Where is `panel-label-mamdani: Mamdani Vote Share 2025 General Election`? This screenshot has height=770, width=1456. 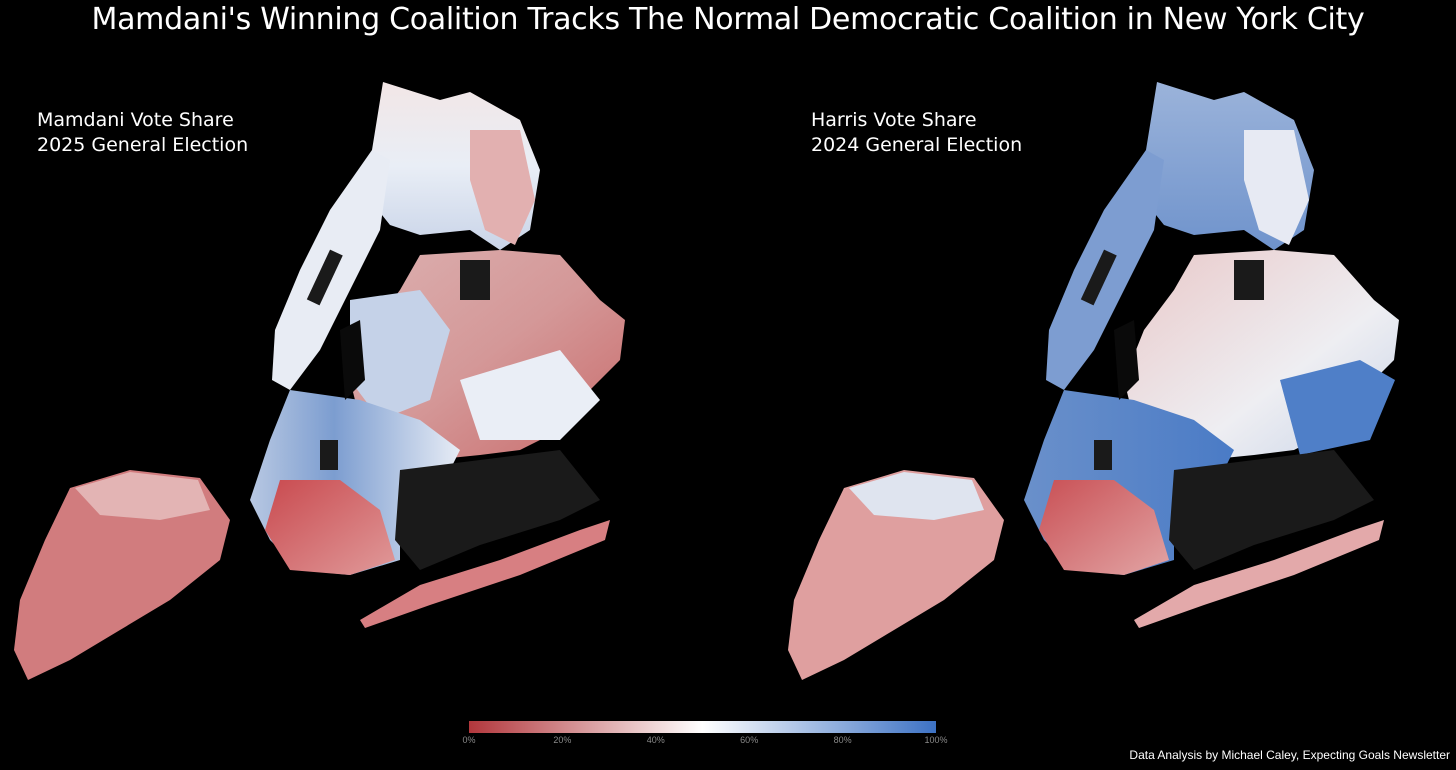 panel-label-mamdani: Mamdani Vote Share 2025 General Election is located at coordinates (142, 133).